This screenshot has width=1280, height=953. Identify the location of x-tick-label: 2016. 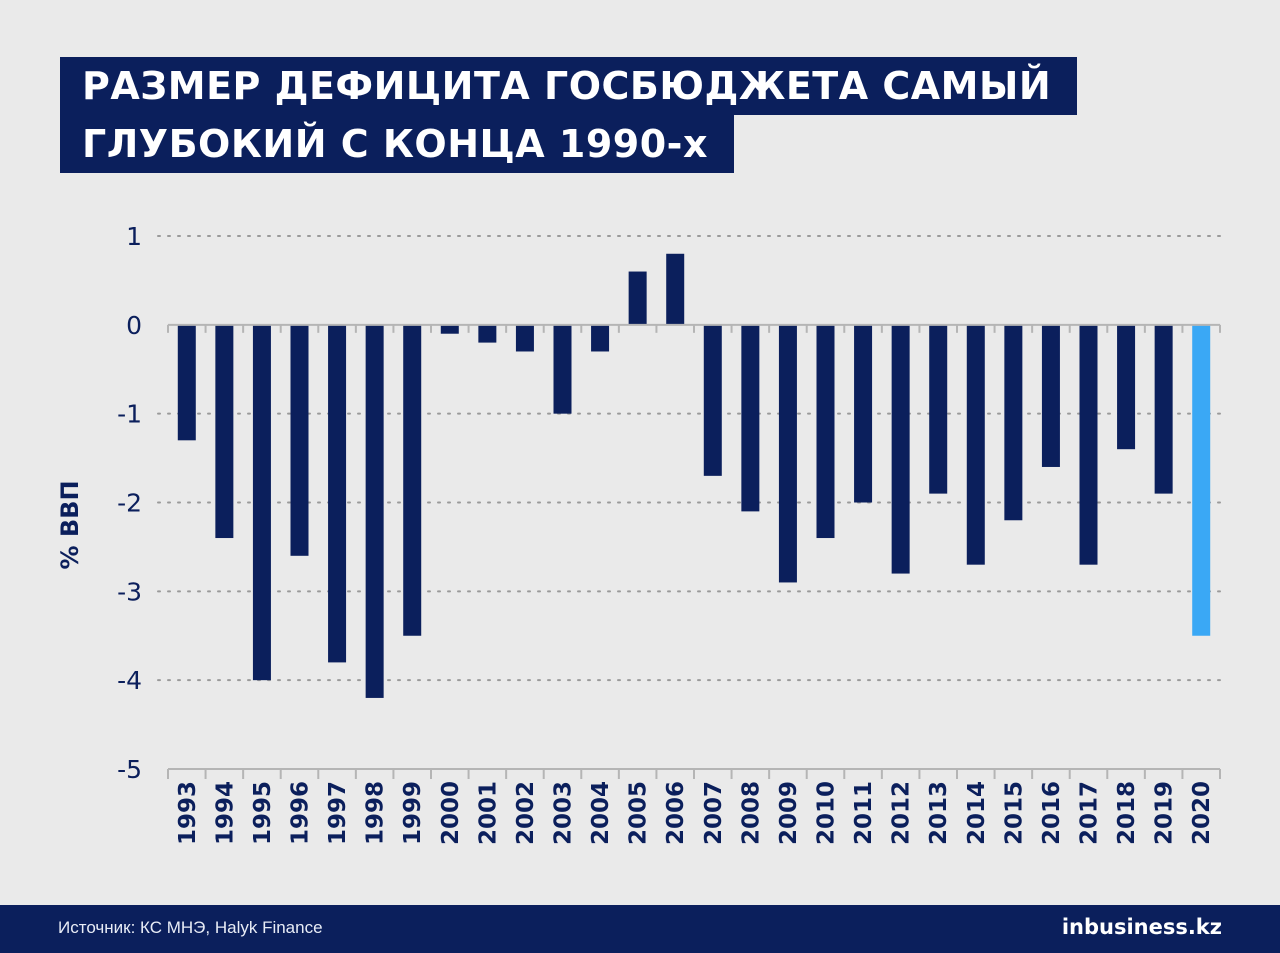
(1052, 813).